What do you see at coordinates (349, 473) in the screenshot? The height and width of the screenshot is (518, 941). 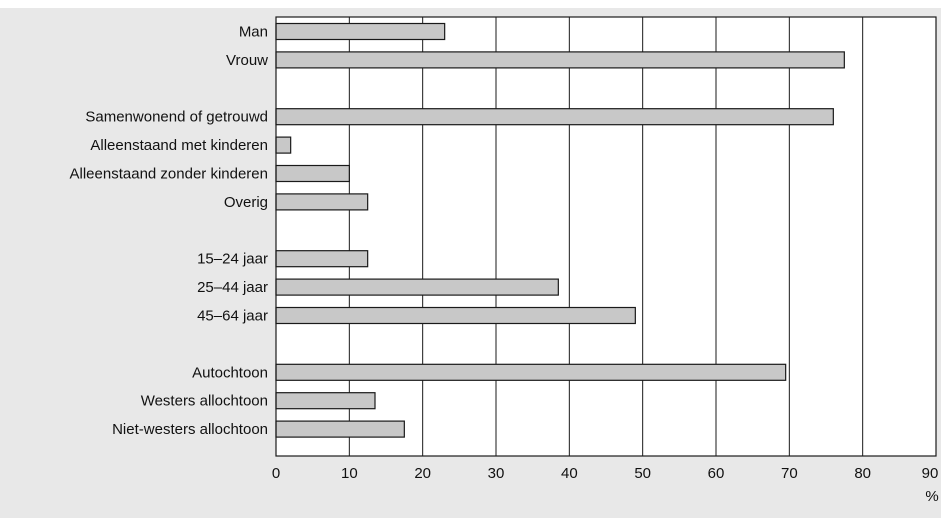 I see `x-tick-label: 10` at bounding box center [349, 473].